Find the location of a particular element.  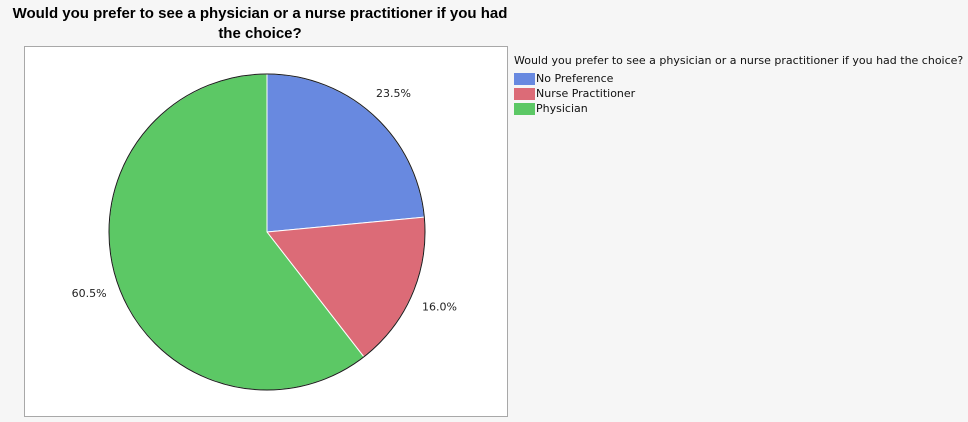

legend-label: No Preference is located at coordinates (575, 78).